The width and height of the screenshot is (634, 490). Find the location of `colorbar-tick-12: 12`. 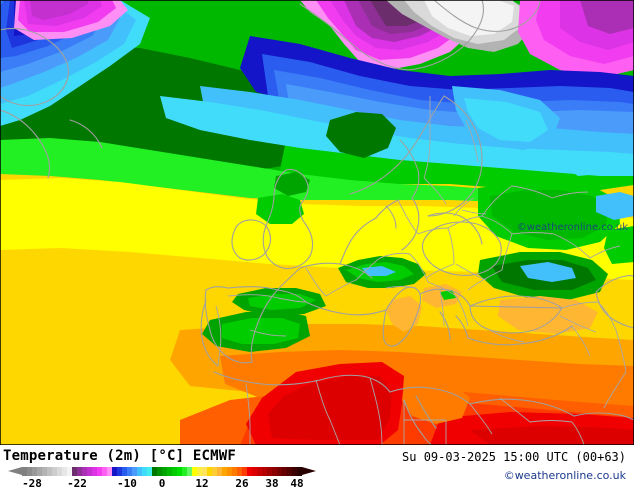

colorbar-tick-12: 12 is located at coordinates (202, 483).